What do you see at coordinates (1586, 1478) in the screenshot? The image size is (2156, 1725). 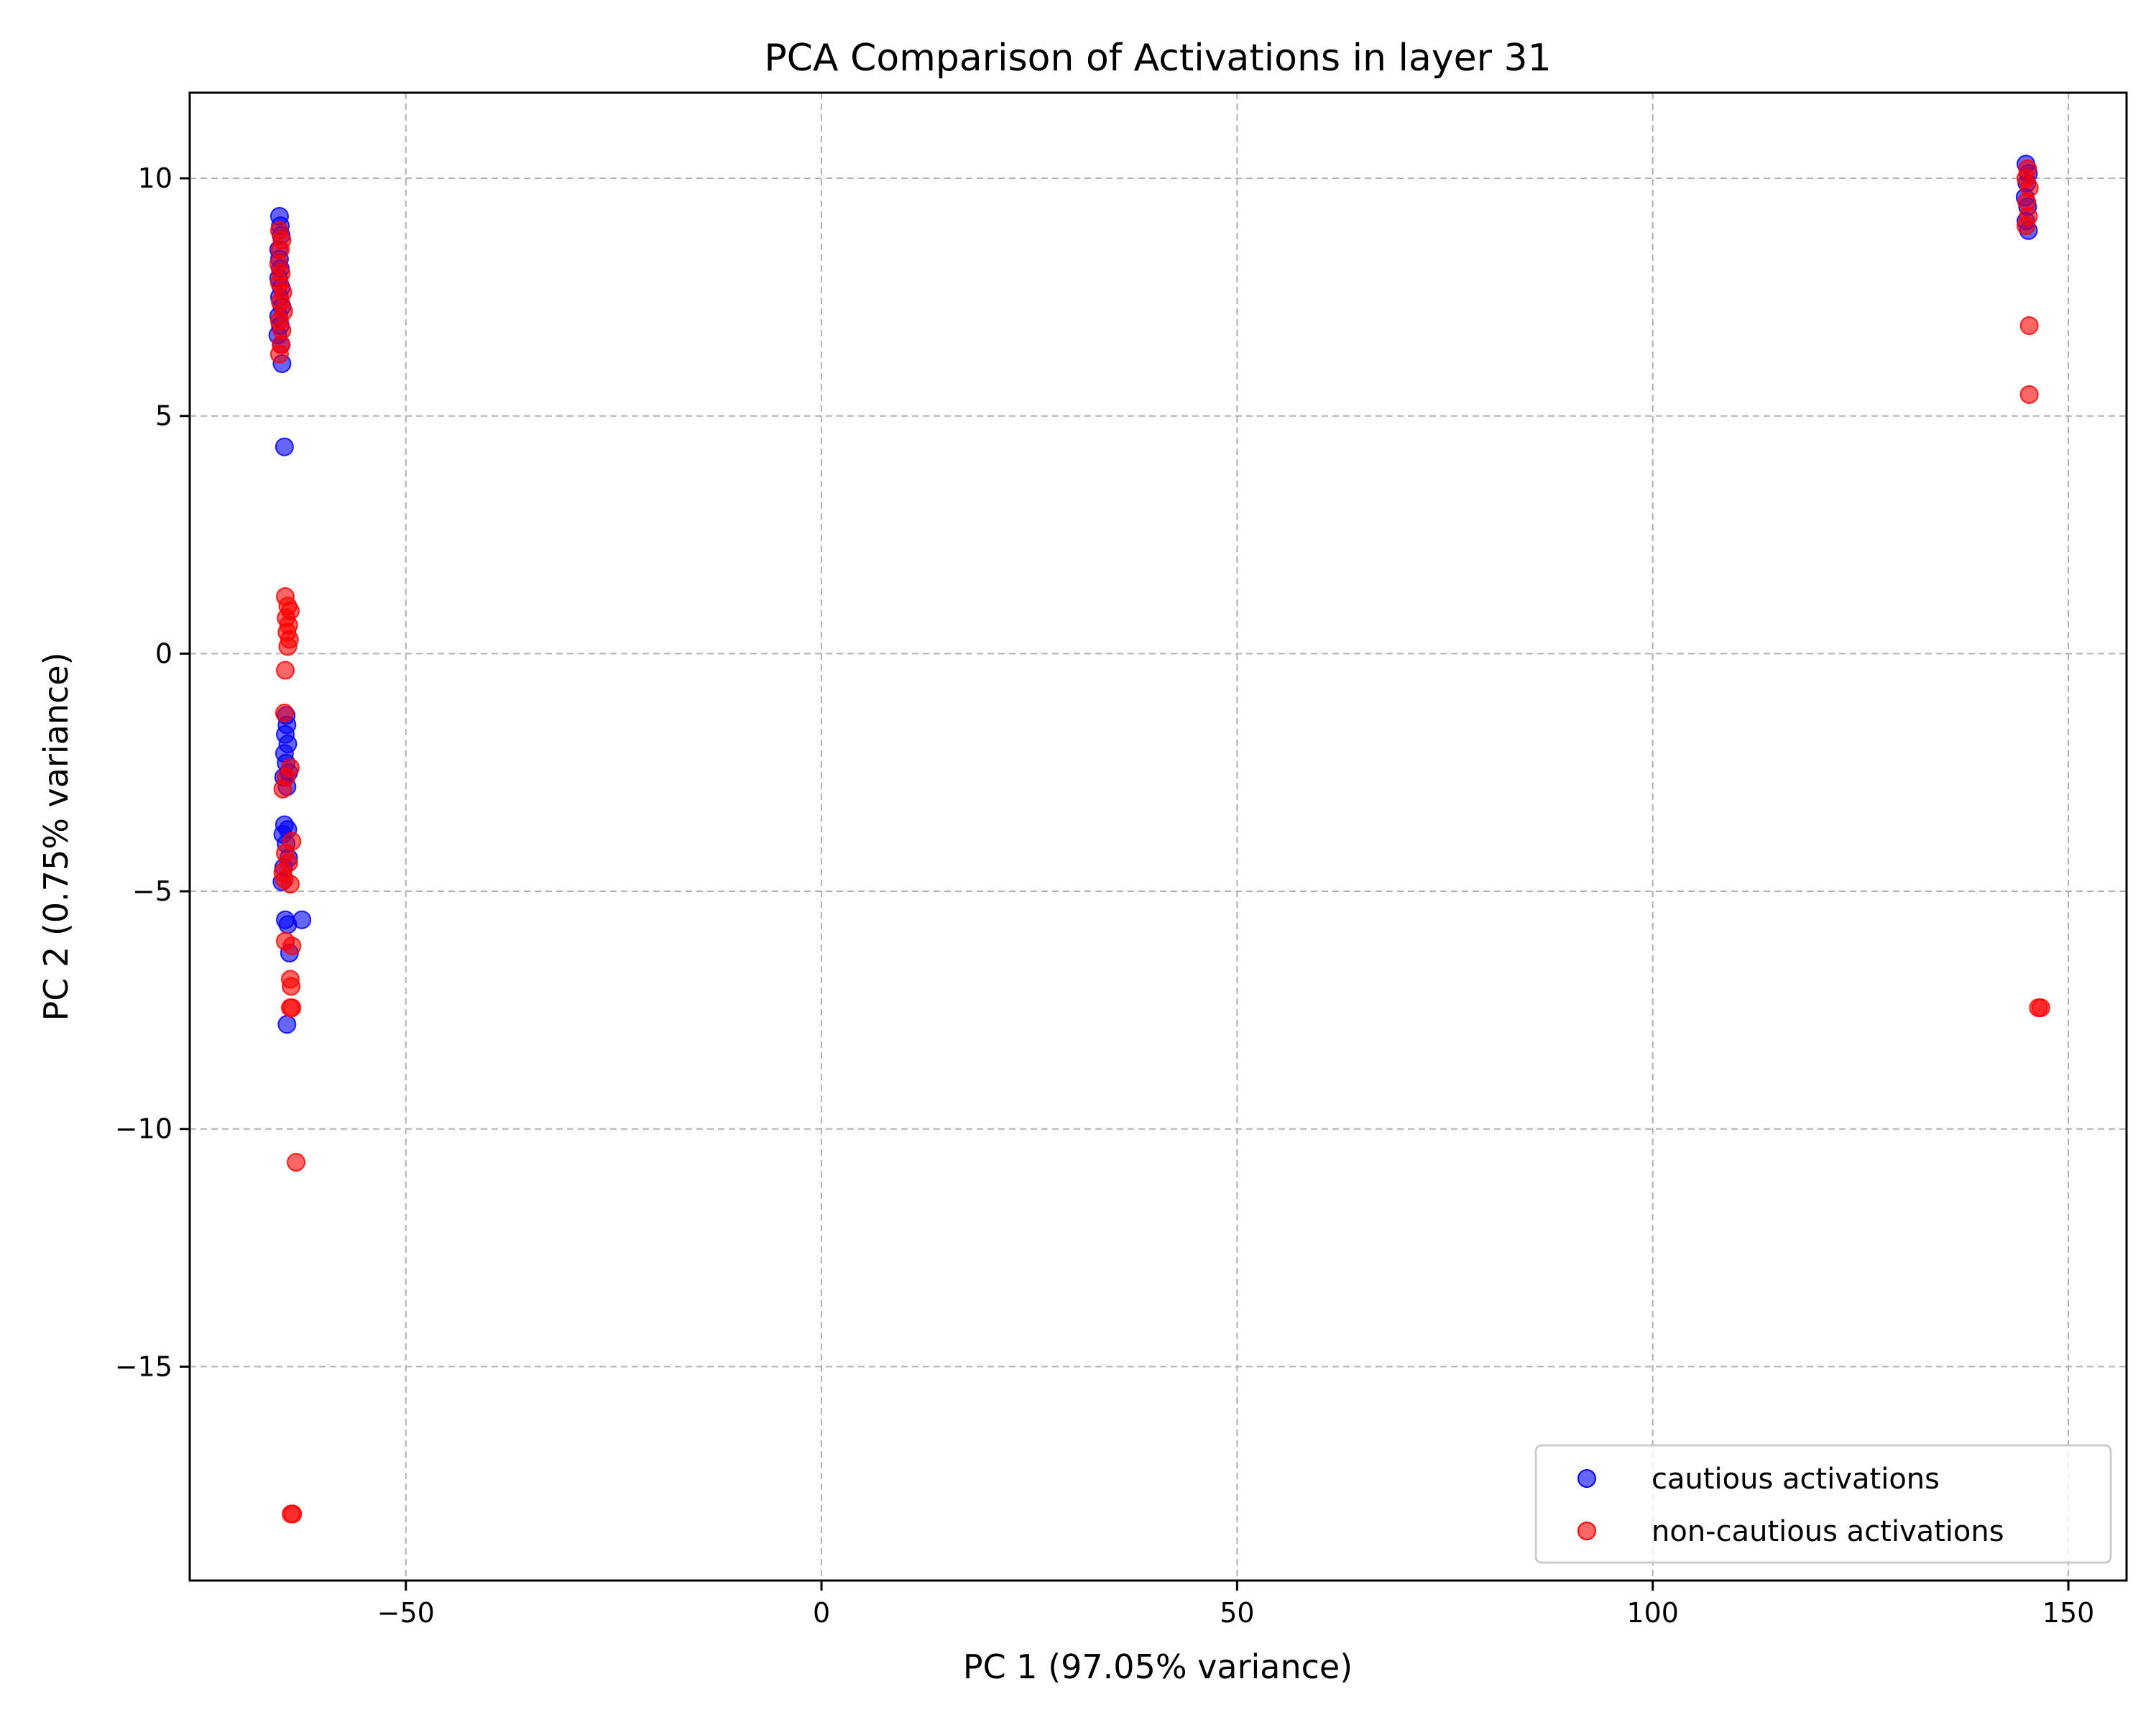 I see `legend-marker-cautious` at bounding box center [1586, 1478].